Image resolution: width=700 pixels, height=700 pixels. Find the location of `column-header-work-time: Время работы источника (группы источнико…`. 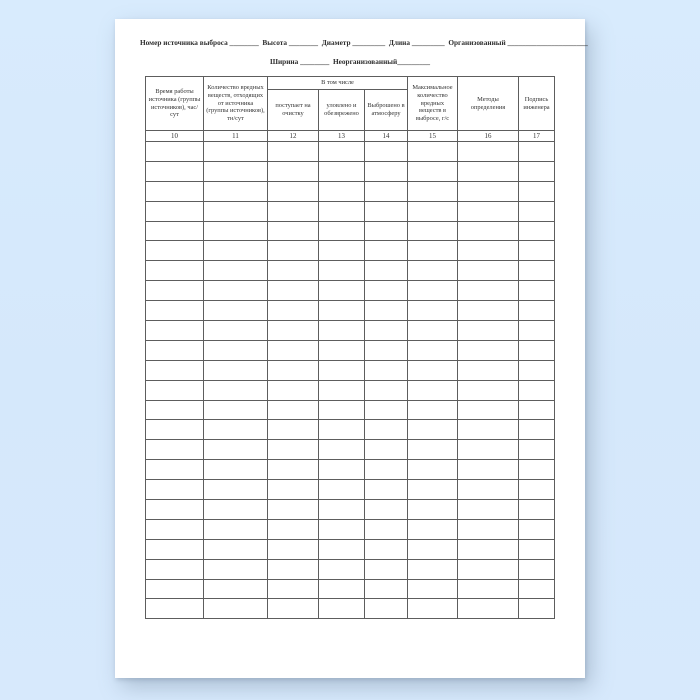

column-header-work-time: Время работы источника (группы источнико… is located at coordinates (174, 103).